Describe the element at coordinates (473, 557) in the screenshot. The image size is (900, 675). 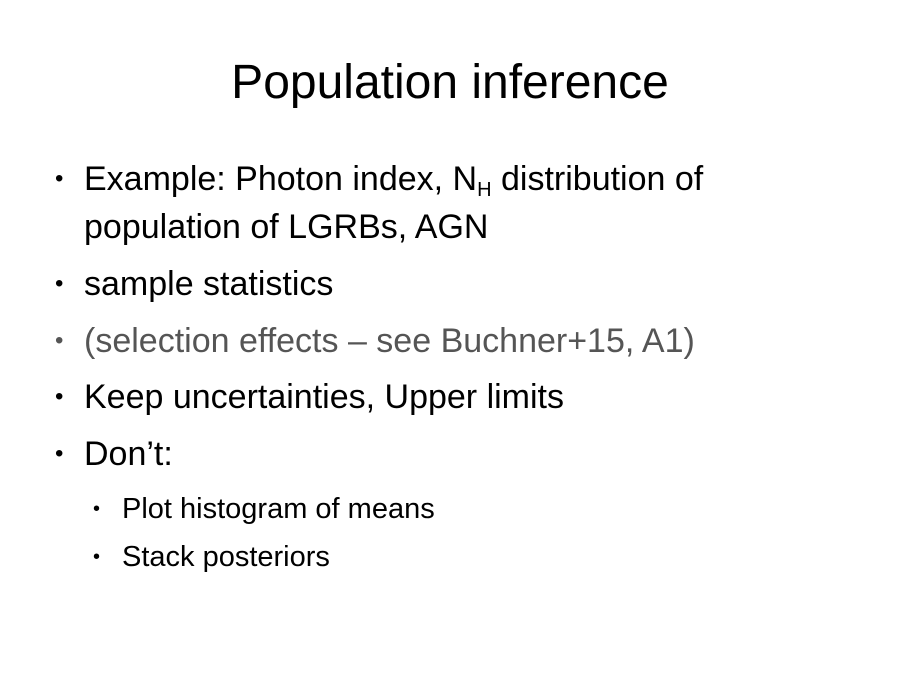
I see `sub-bullet-item: • Stack posteriors` at that location.